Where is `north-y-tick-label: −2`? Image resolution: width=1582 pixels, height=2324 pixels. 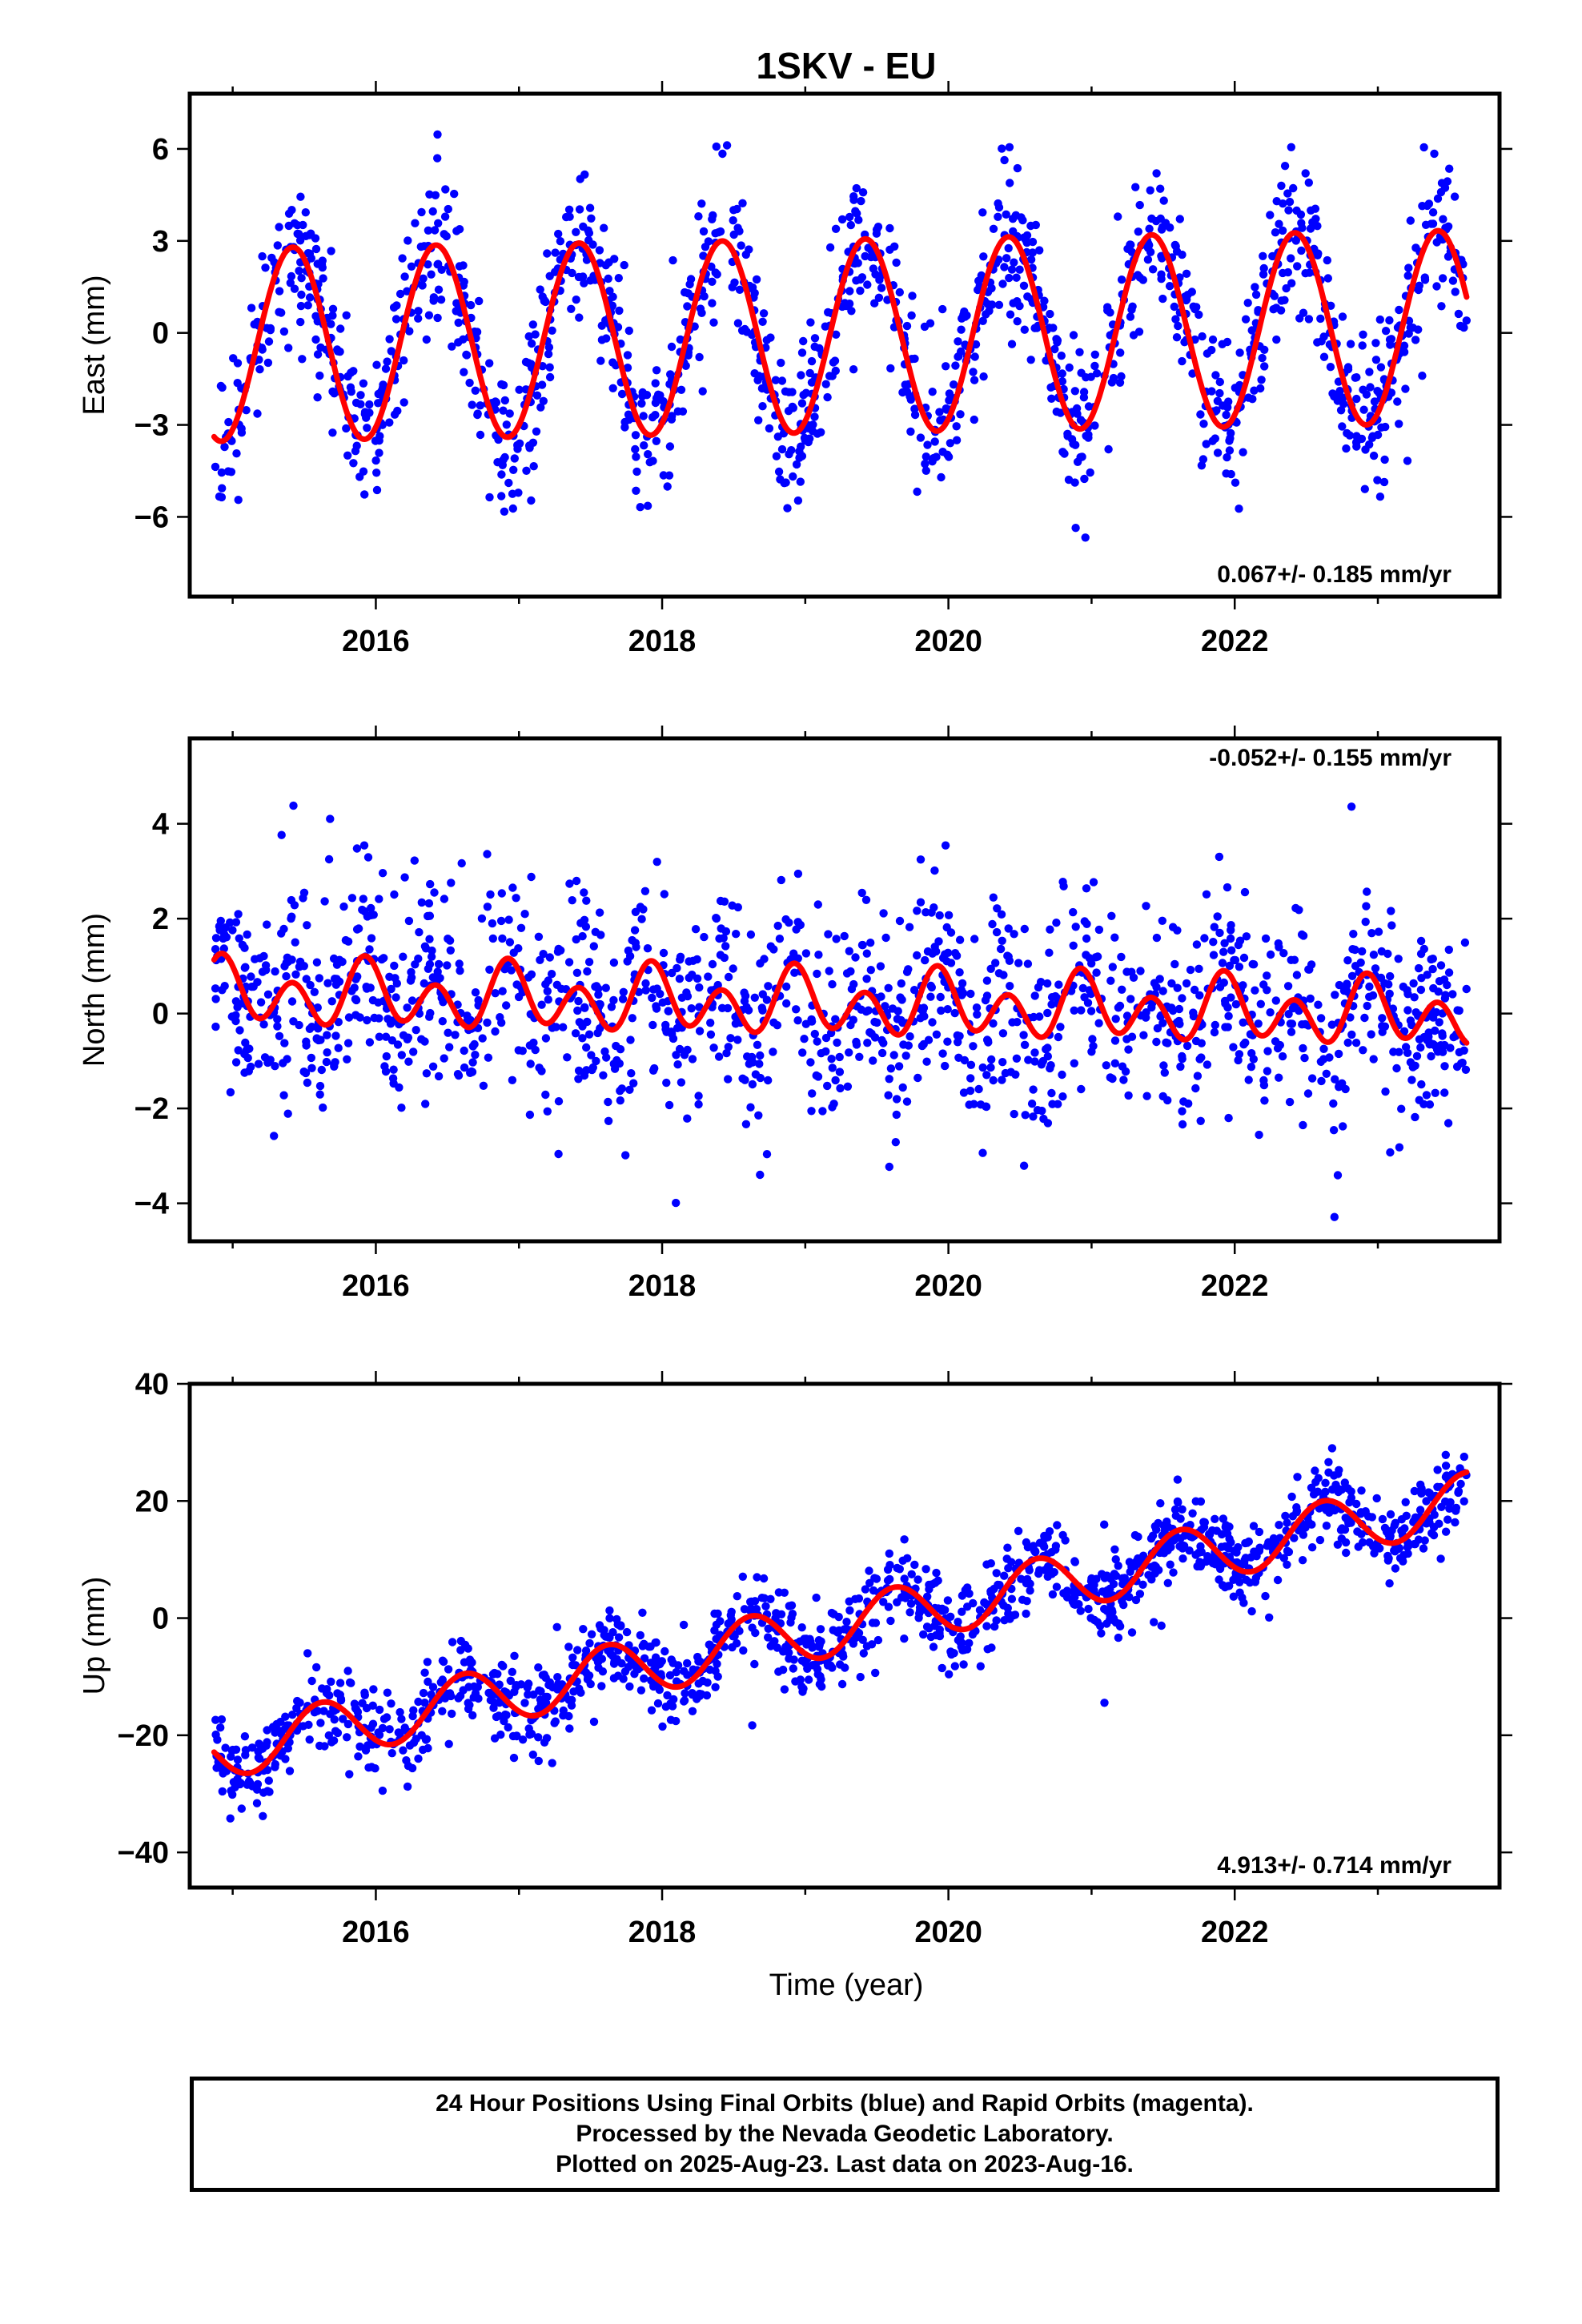 north-y-tick-label: −2 is located at coordinates (152, 1109).